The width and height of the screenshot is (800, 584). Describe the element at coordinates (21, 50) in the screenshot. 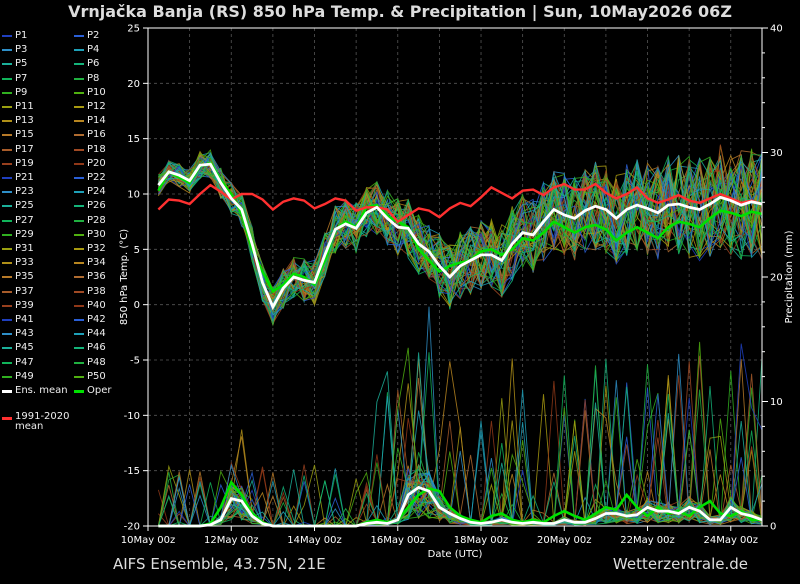

I see `legend-label: P3` at that location.